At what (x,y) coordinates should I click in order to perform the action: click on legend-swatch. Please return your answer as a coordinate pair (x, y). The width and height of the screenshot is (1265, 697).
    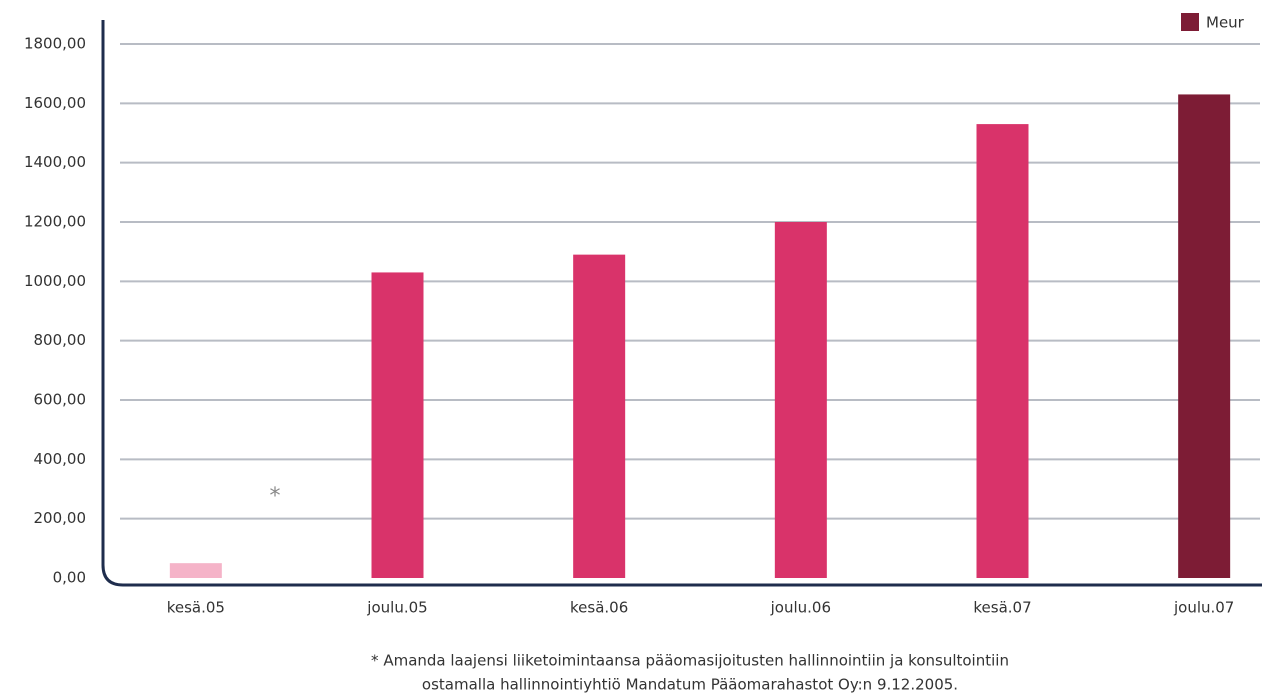
    Looking at the image, I should click on (1190, 22).